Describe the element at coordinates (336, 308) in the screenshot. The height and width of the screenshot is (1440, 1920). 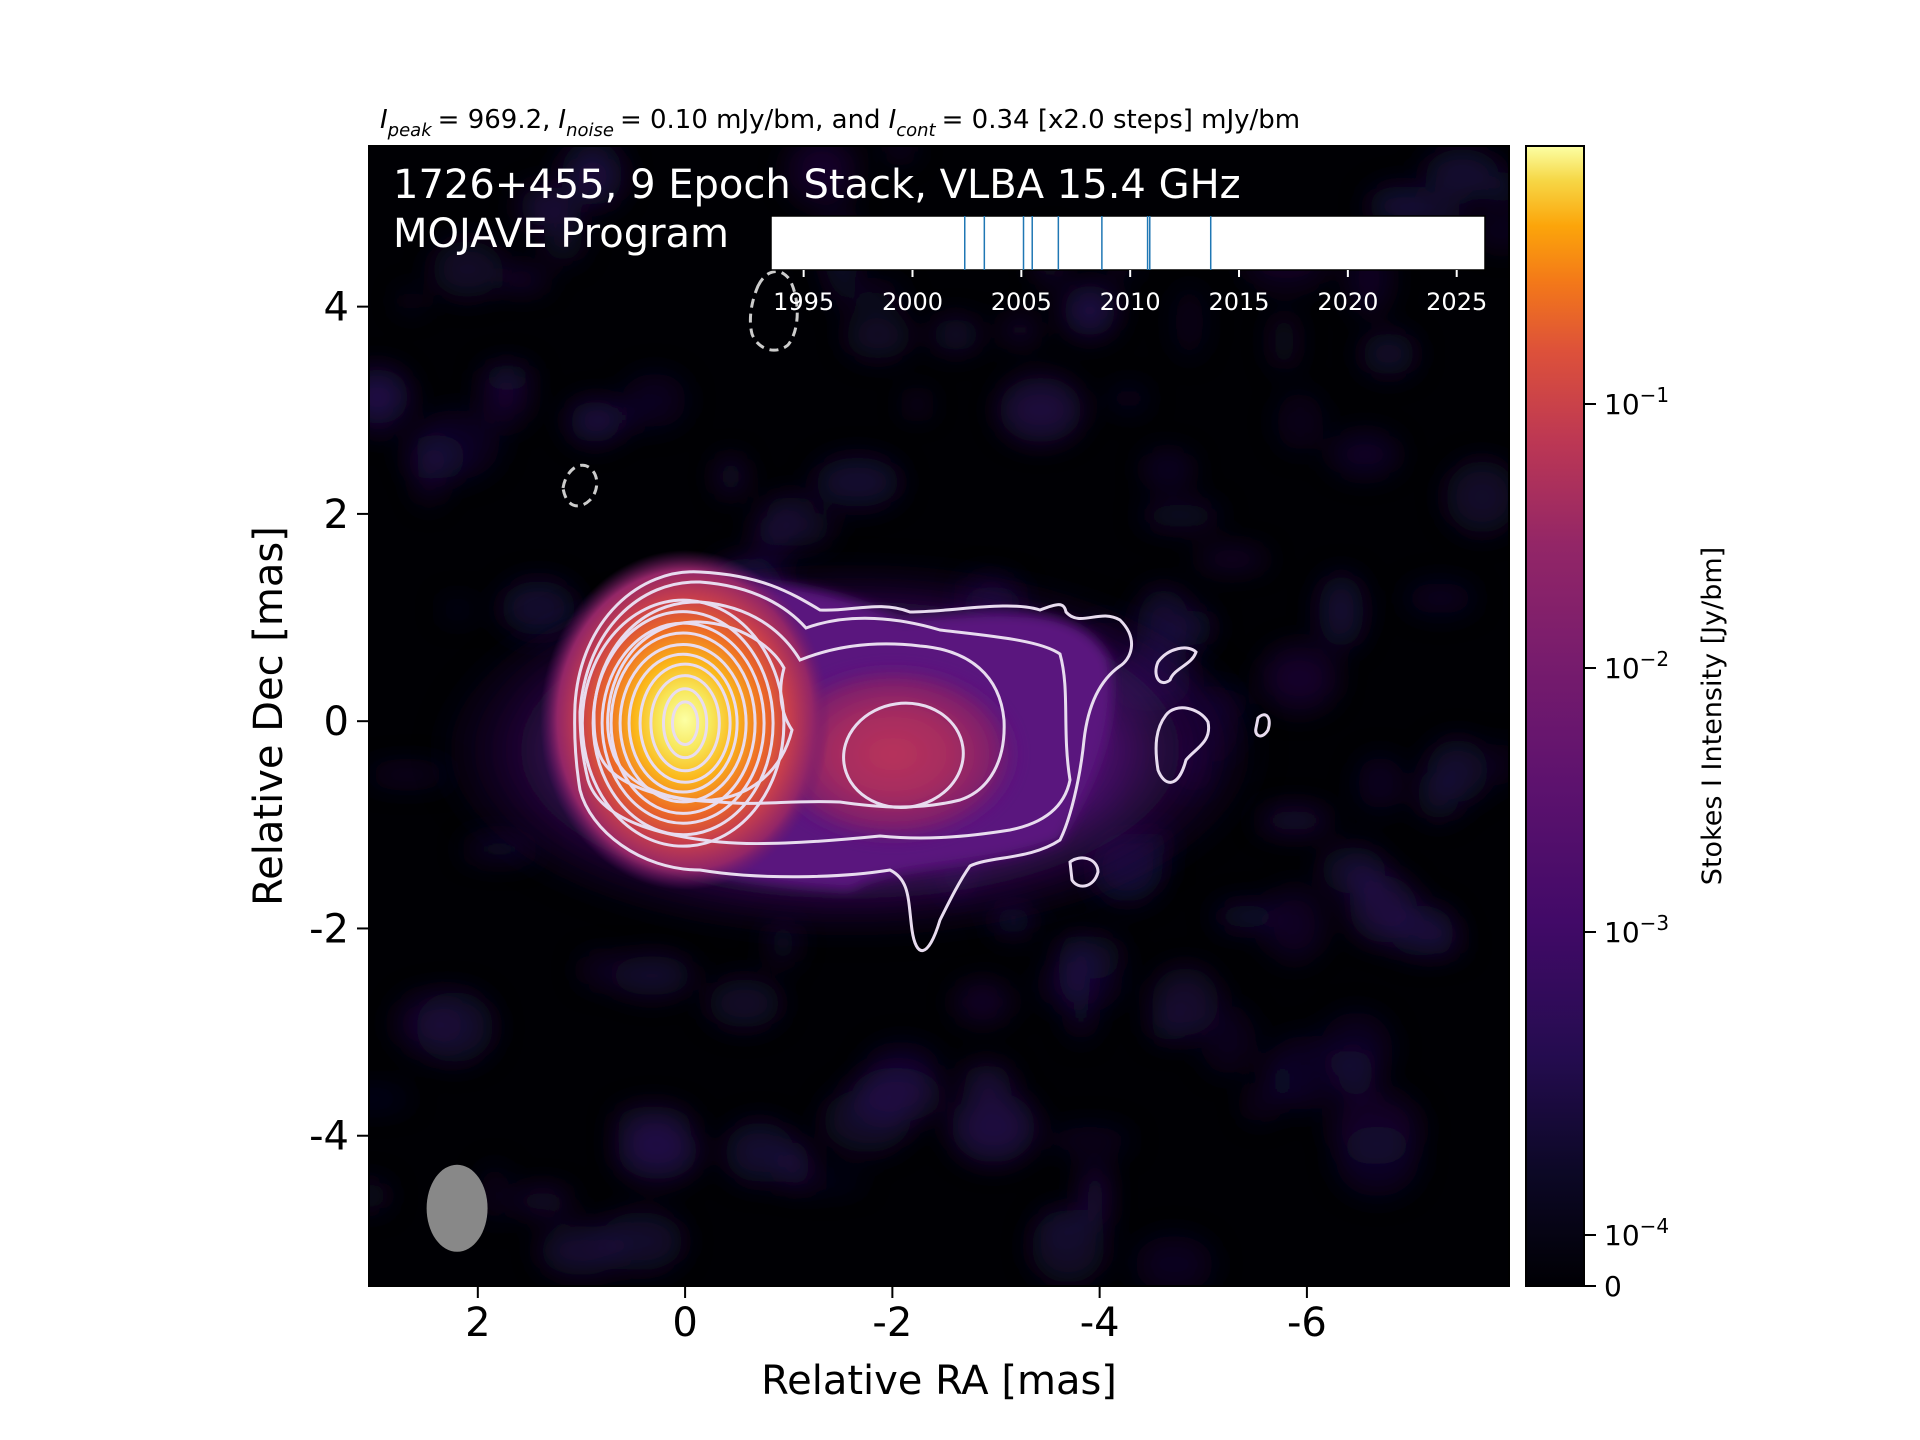
I see `y-tick-label: 4` at that location.